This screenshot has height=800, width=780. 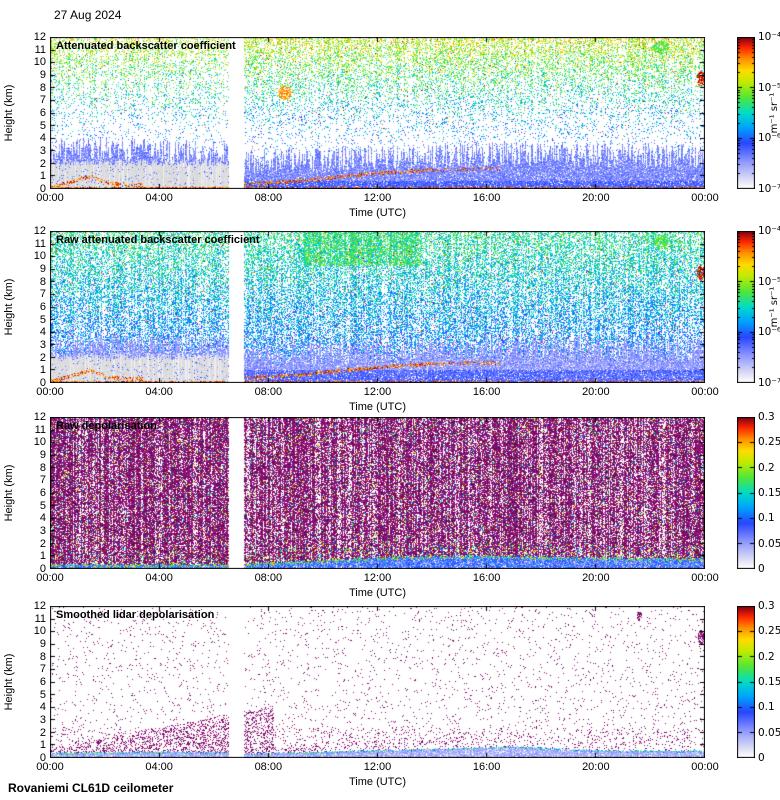 I want to click on panel-title: Raw depolarisation, so click(x=106, y=426).